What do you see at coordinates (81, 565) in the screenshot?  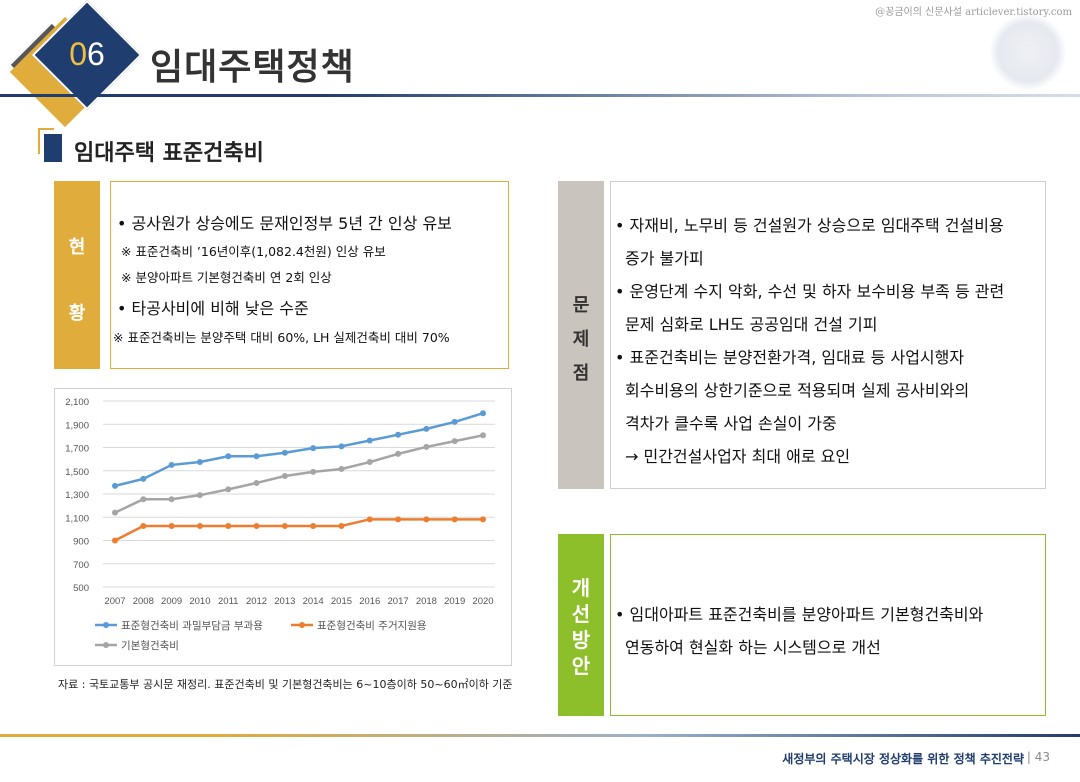 I see `y-tick-label: 700` at bounding box center [81, 565].